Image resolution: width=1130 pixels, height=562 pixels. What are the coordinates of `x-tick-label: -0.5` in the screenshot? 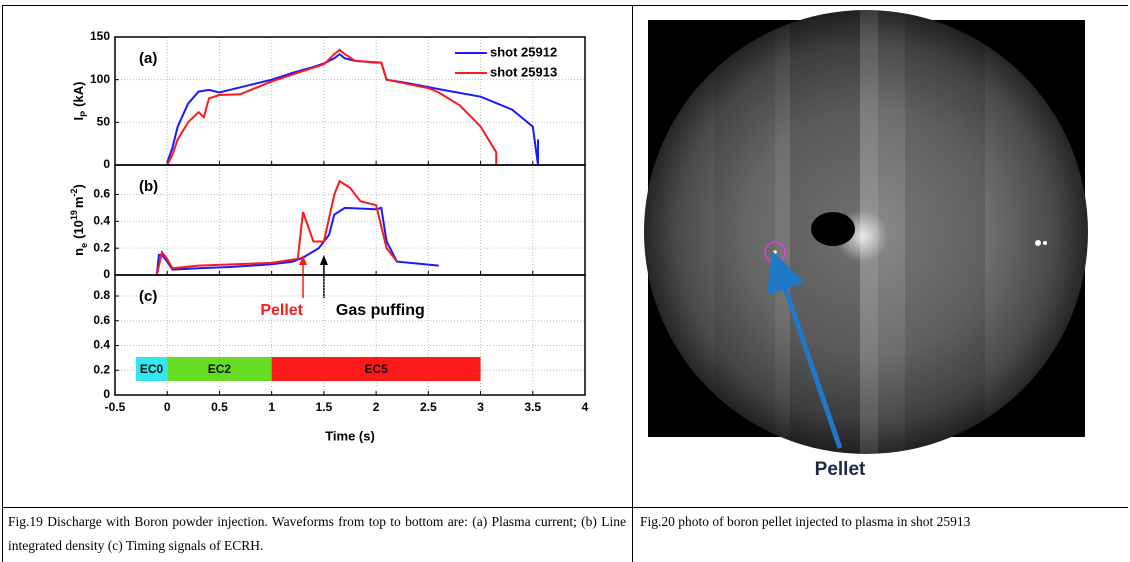 It's located at (115, 407).